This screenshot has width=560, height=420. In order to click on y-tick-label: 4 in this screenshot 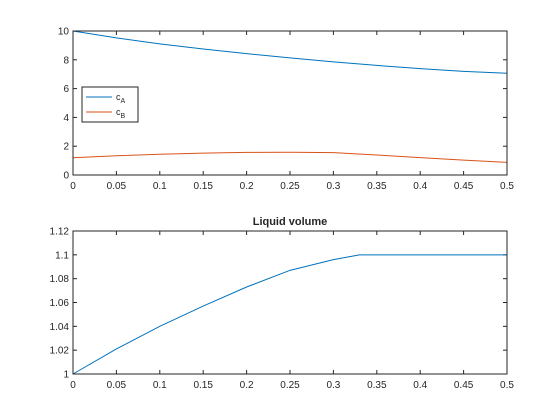, I will do `click(66, 118)`.